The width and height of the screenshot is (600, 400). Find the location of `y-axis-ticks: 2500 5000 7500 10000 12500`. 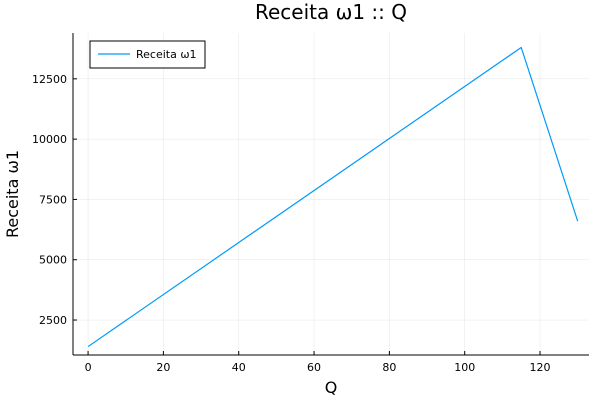

y-axis-ticks: 2500 5000 7500 10000 12500 is located at coordinates (54, 200).